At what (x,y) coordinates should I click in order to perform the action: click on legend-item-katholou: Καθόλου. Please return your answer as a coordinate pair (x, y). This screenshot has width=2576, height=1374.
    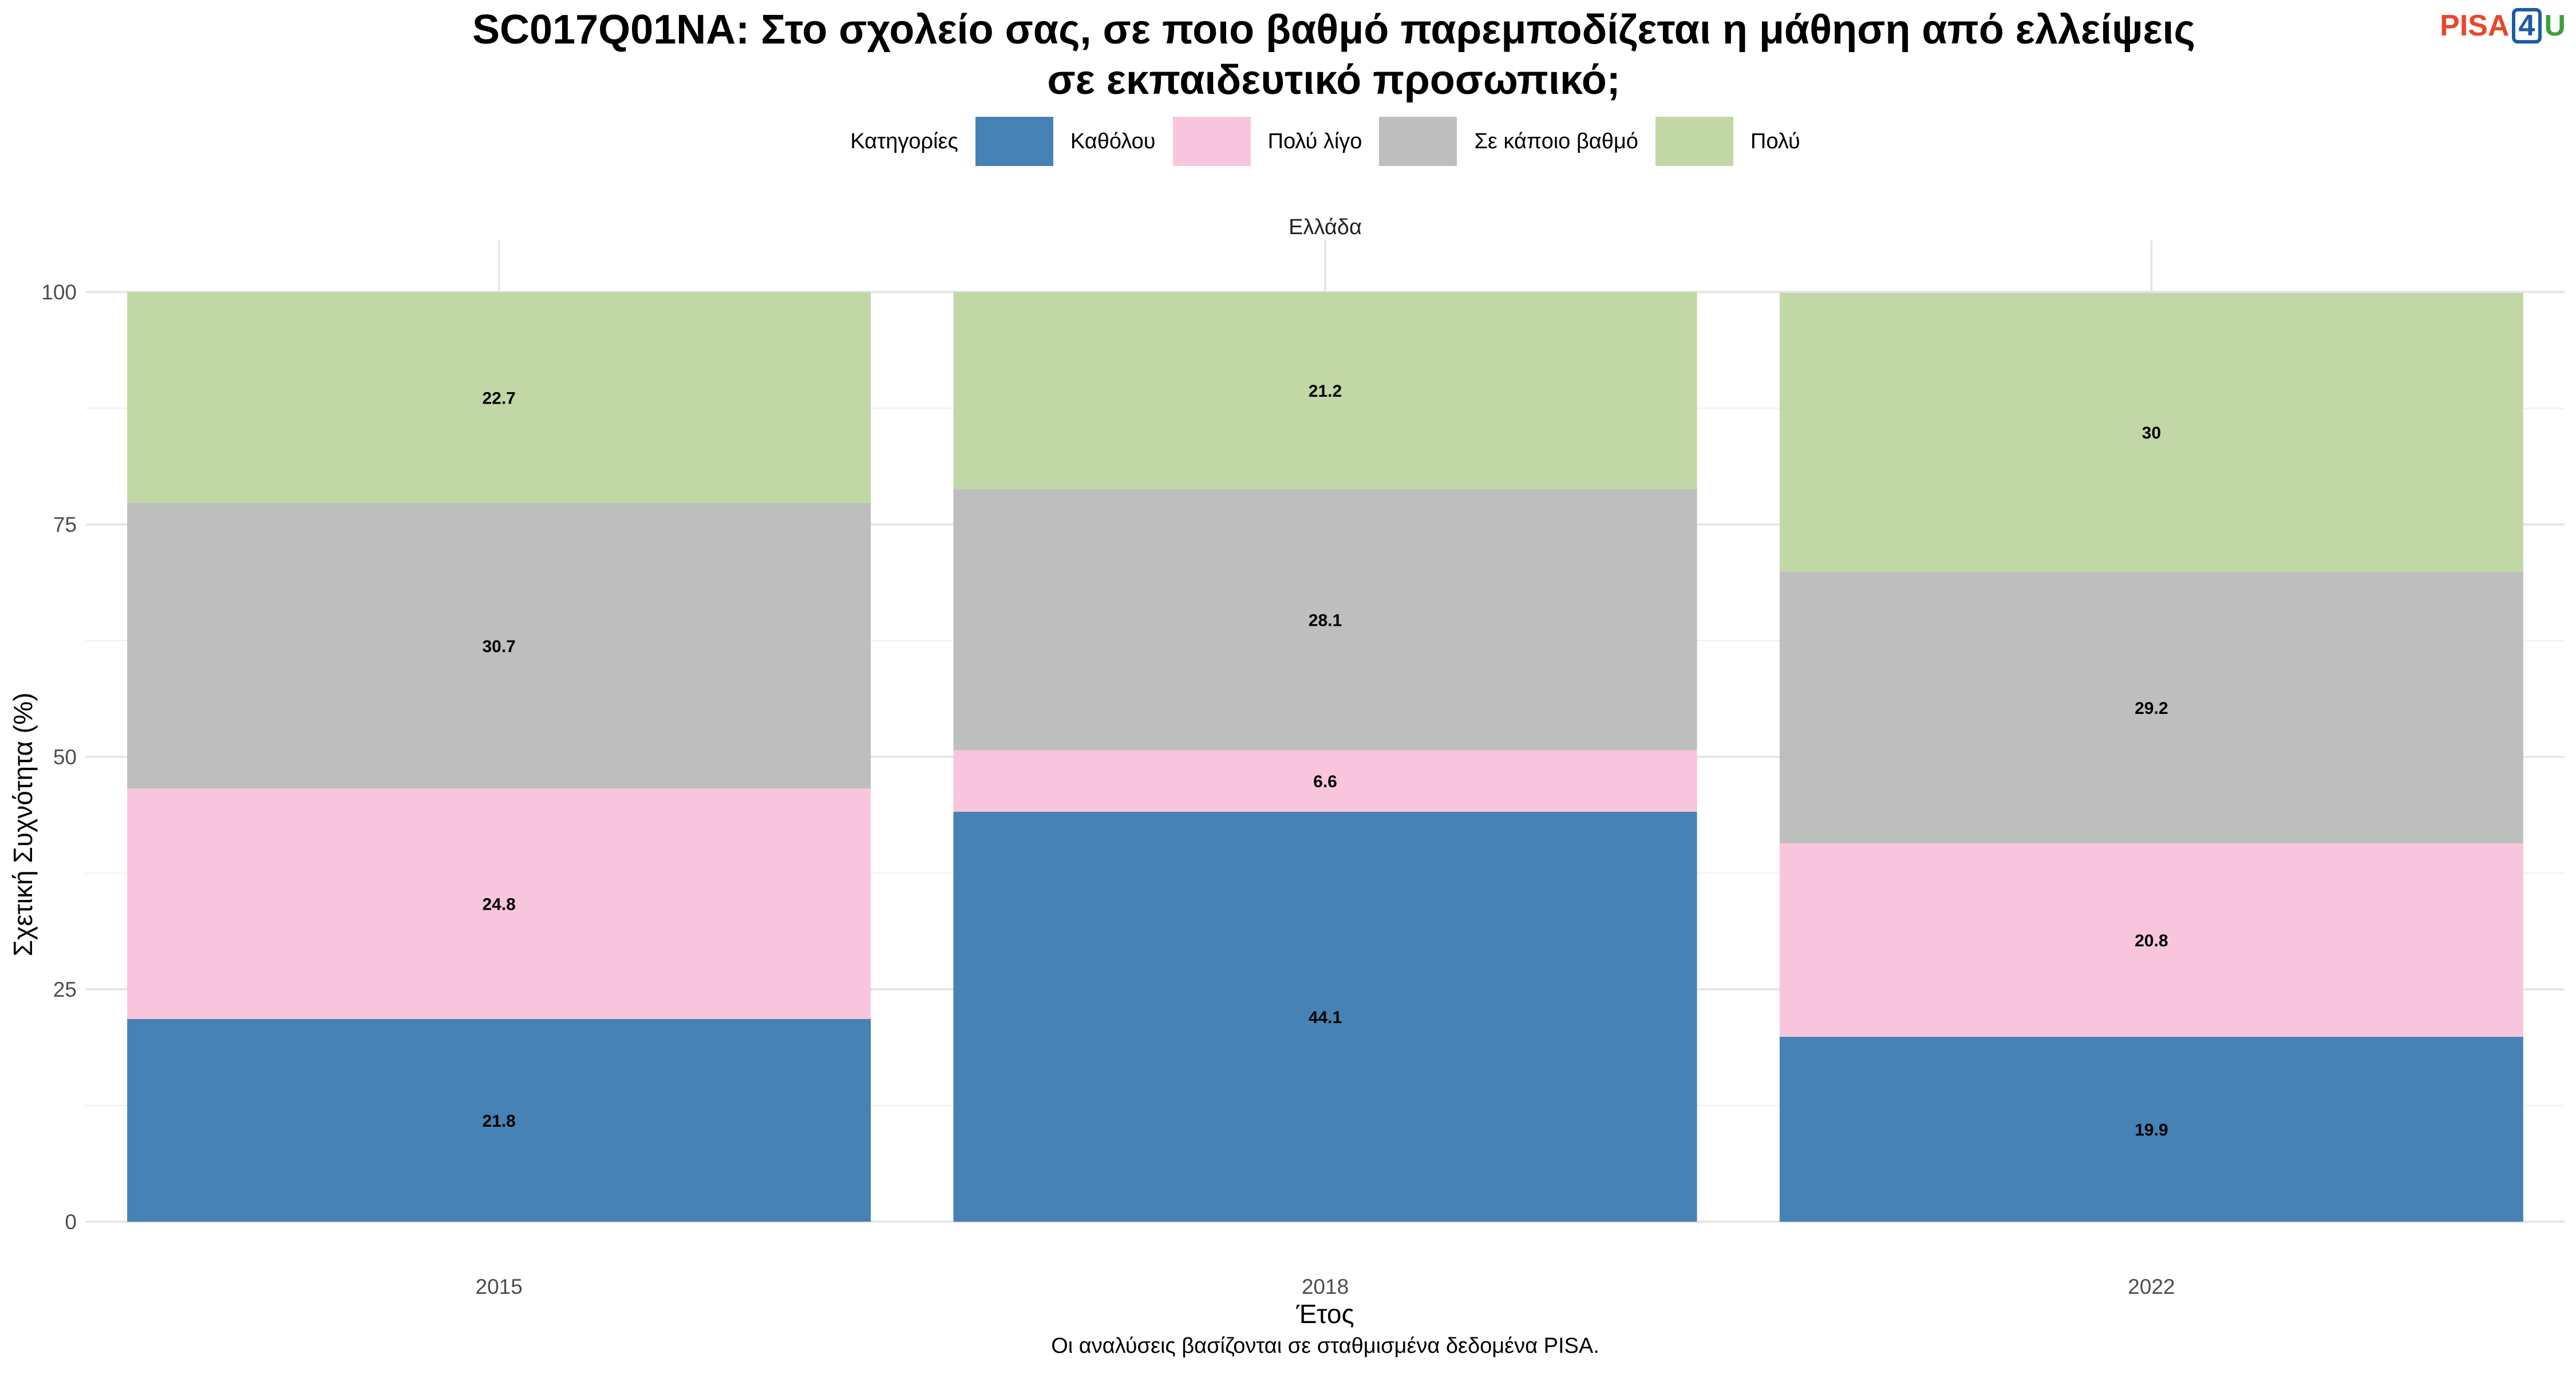
    Looking at the image, I should click on (1074, 141).